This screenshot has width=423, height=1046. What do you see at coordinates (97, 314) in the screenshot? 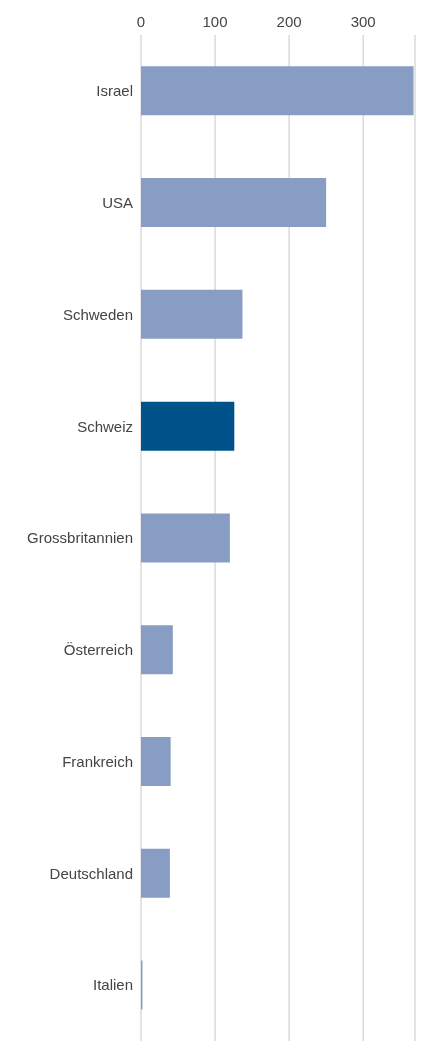
I see `y-tick-label: Schweden` at bounding box center [97, 314].